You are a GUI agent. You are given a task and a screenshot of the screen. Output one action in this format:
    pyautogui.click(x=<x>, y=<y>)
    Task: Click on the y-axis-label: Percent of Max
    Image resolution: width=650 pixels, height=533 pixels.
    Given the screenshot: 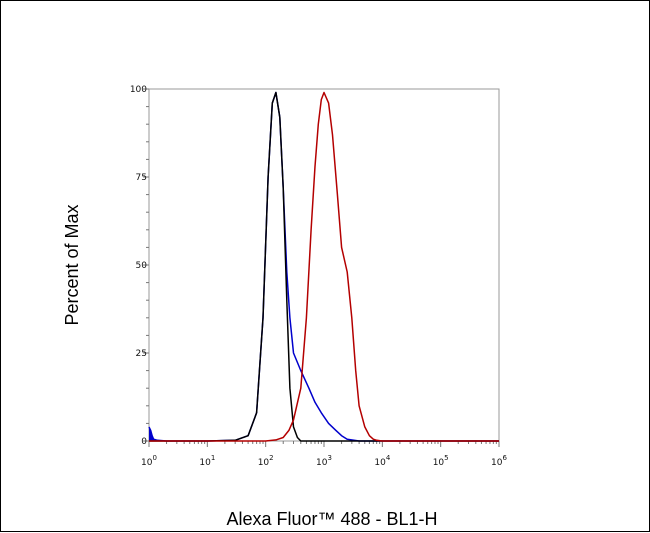 What is the action you would take?
    pyautogui.click(x=72, y=264)
    